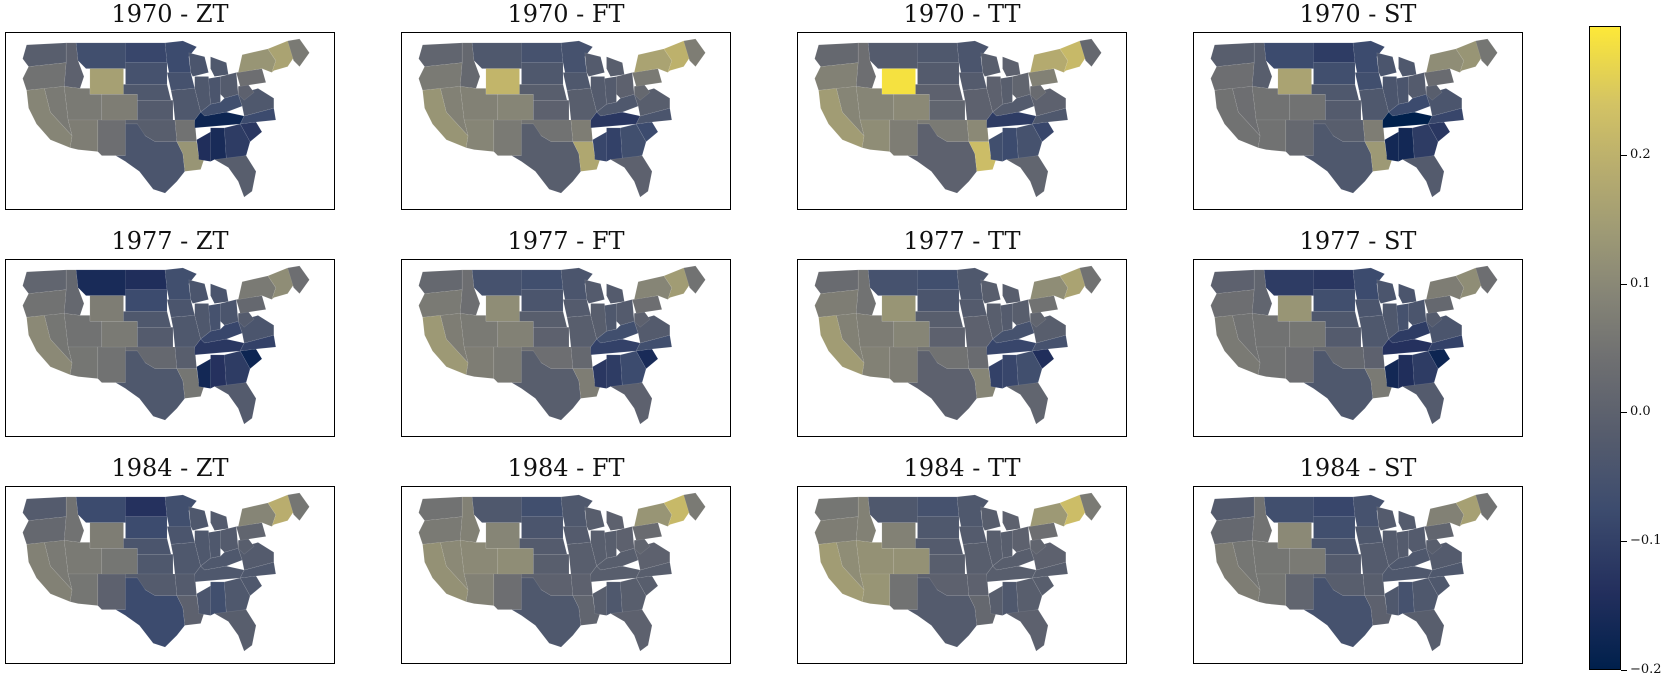  Describe the element at coordinates (170, 14) in the screenshot. I see `panel-title: 1970 - ZT` at that location.